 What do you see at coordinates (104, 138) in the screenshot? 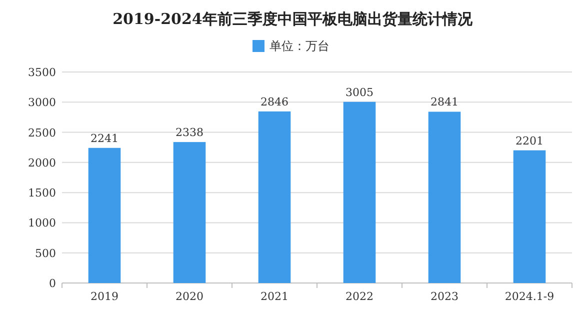
I see `data-label: 2241` at bounding box center [104, 138].